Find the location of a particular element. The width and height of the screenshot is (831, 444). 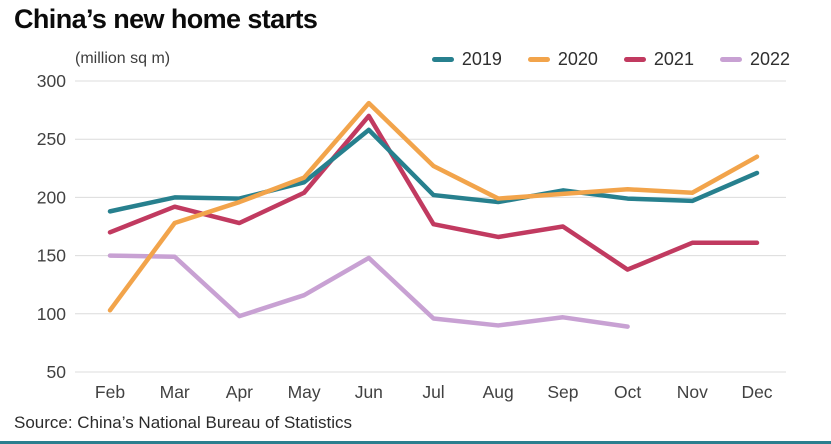

legend: 2019 2020 2021 2022 is located at coordinates (610, 59).